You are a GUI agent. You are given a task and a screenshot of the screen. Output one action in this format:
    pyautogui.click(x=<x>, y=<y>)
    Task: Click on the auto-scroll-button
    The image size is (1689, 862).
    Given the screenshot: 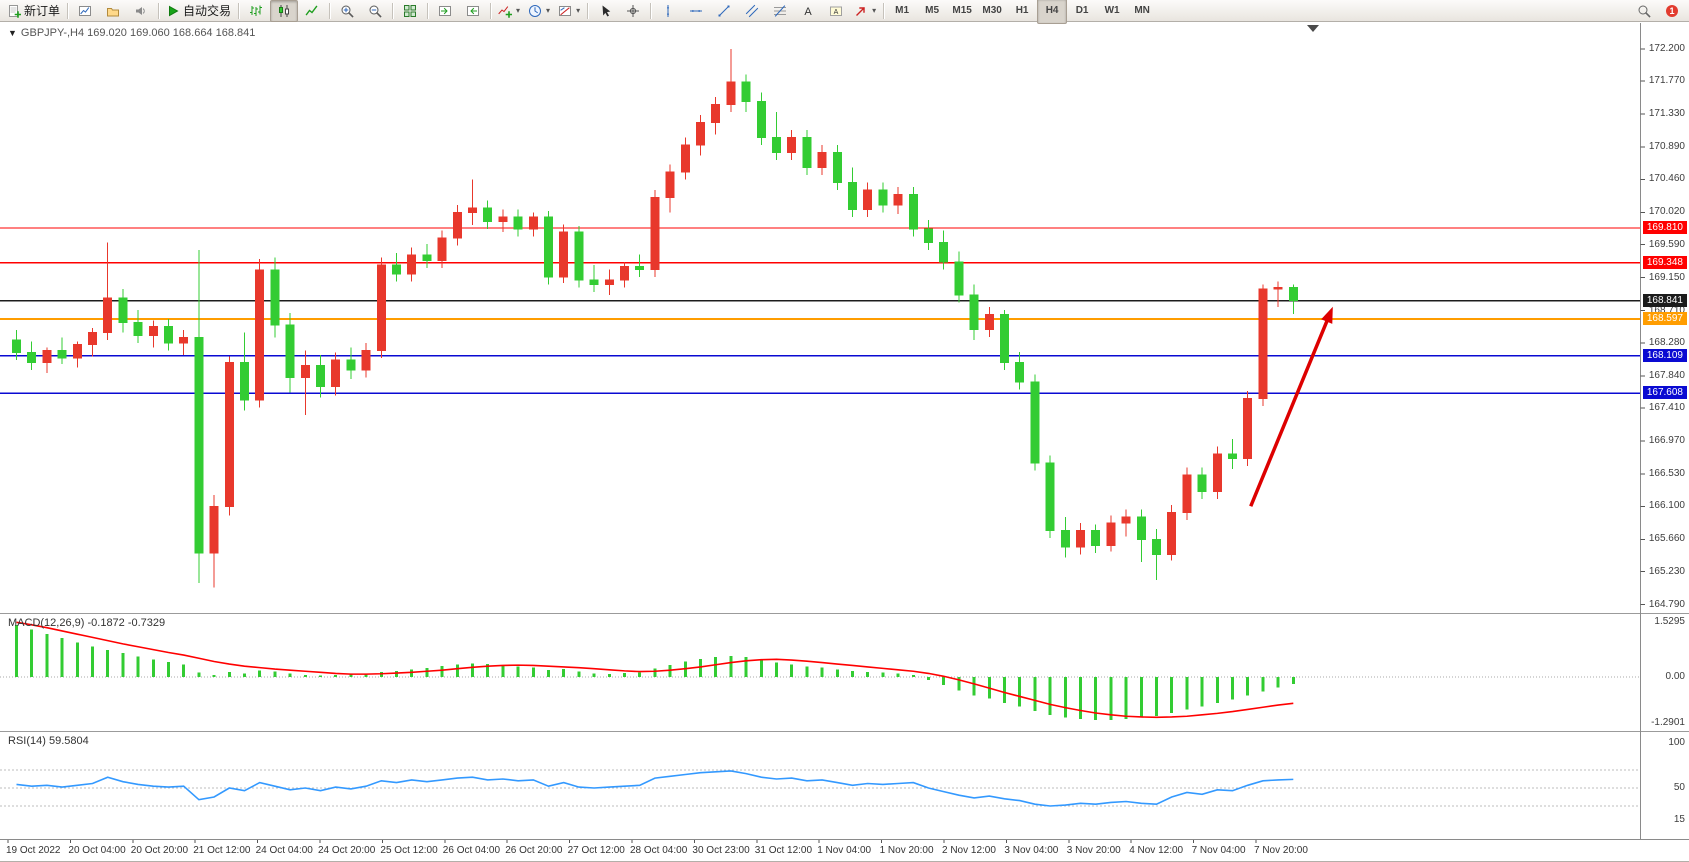 What is the action you would take?
    pyautogui.click(x=445, y=11)
    